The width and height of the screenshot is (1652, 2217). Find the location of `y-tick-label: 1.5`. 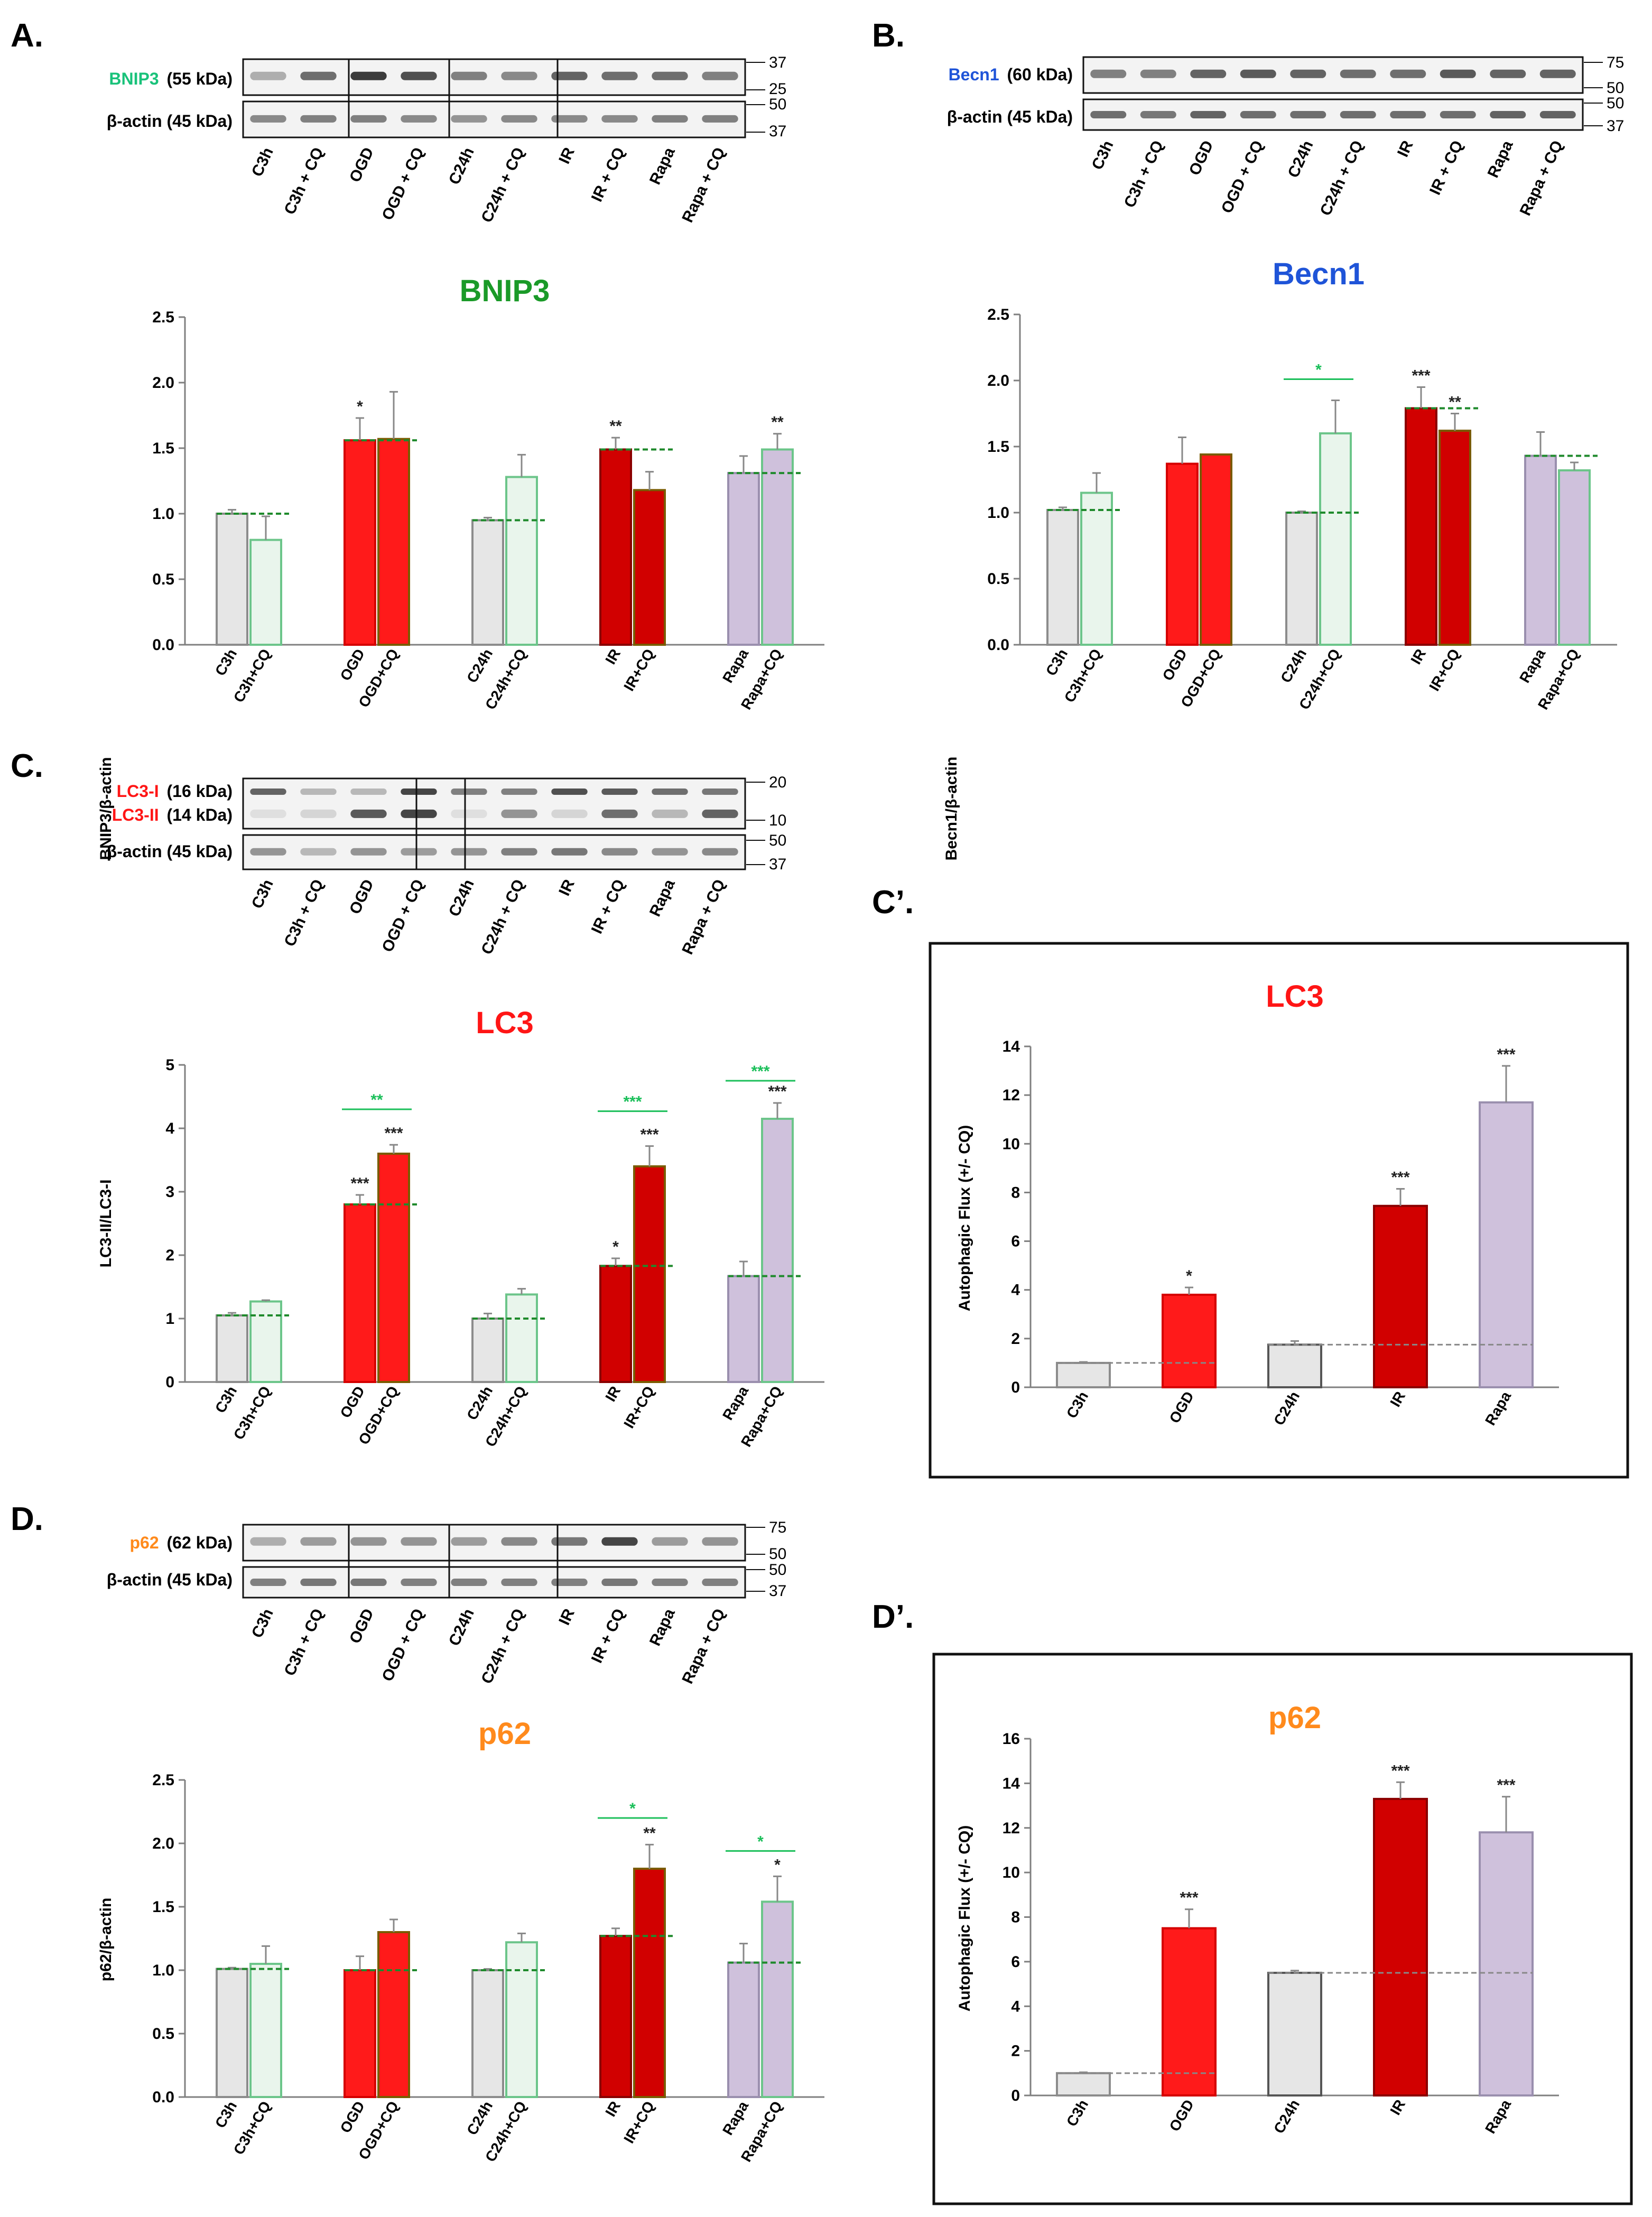

y-tick-label: 1.5 is located at coordinates (998, 447).